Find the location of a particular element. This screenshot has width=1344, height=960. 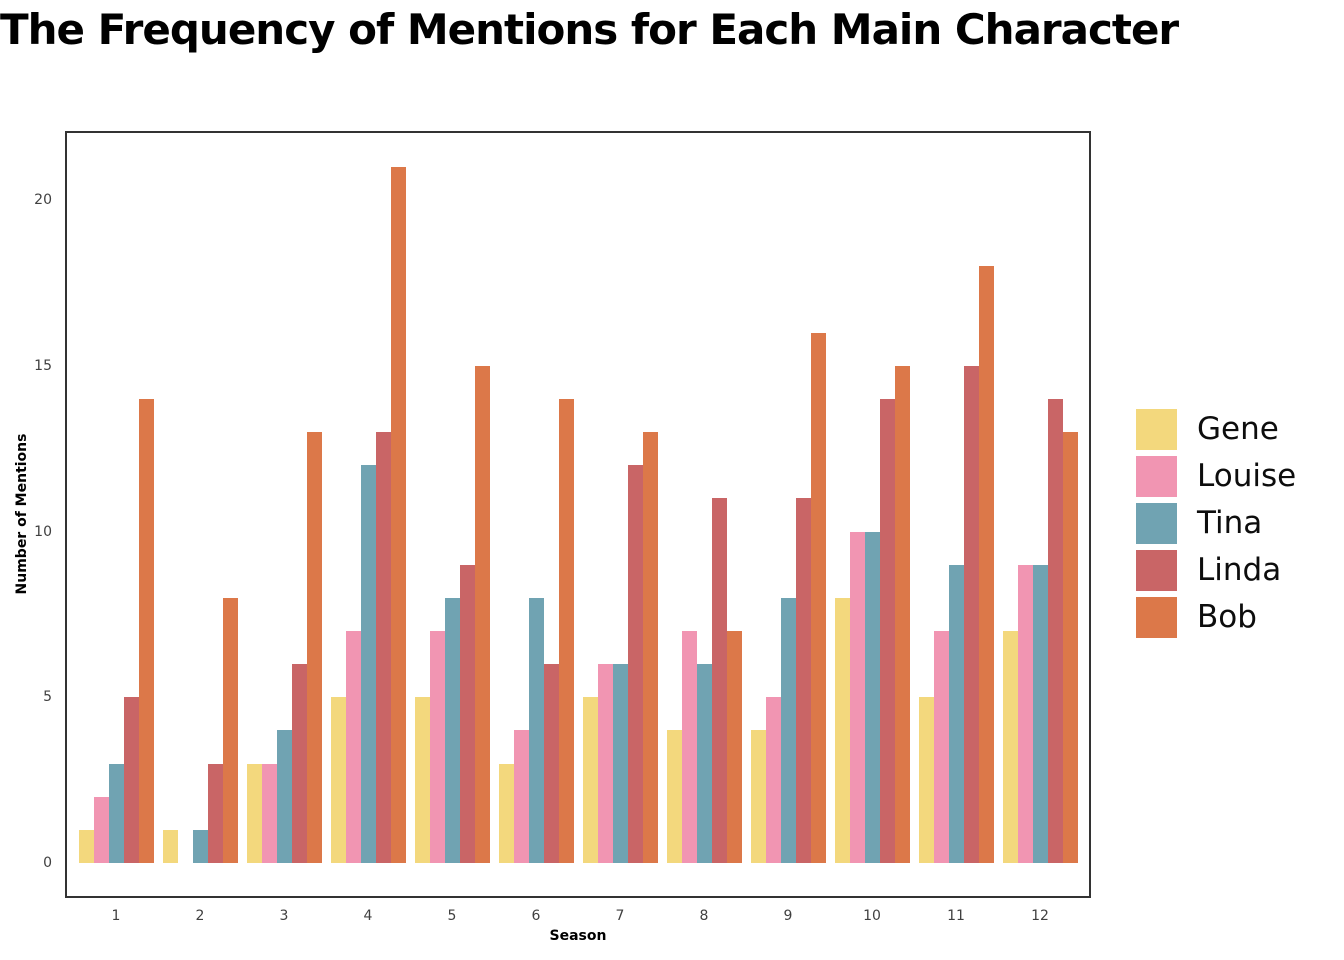

legend-swatch-tina is located at coordinates (1156, 523).